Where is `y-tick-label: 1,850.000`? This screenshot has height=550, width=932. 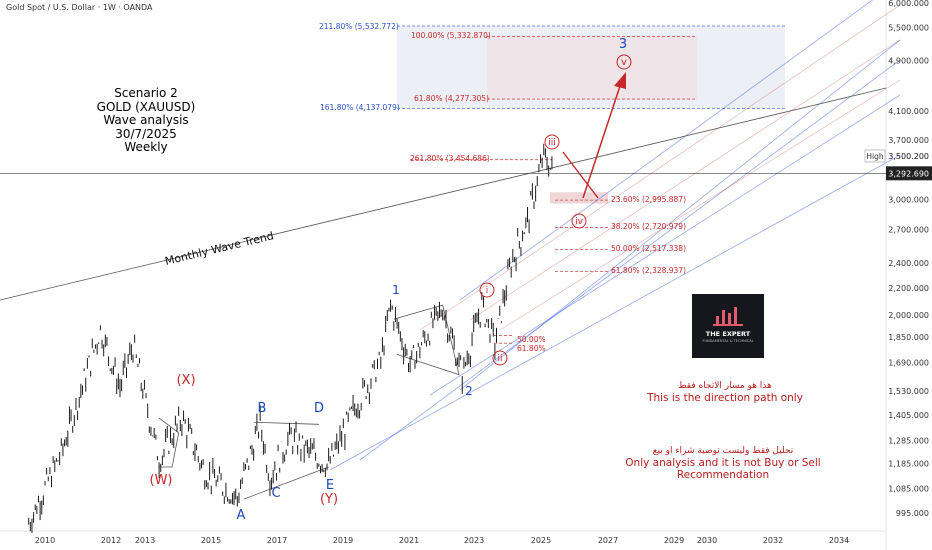 y-tick-label: 1,850.000 is located at coordinates (908, 337).